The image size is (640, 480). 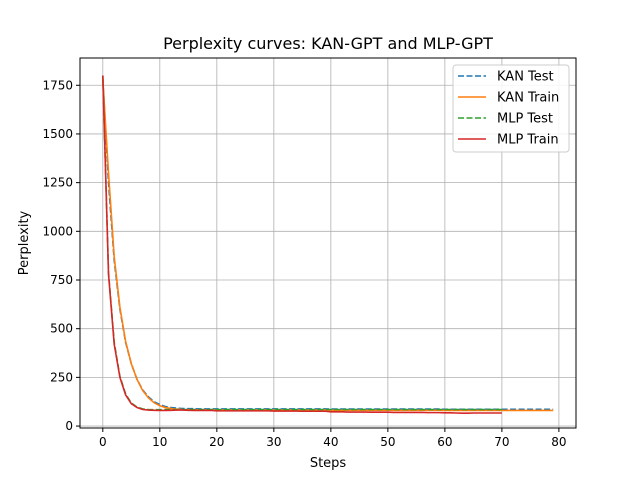 What do you see at coordinates (525, 119) in the screenshot?
I see `legend-label: MLP Test` at bounding box center [525, 119].